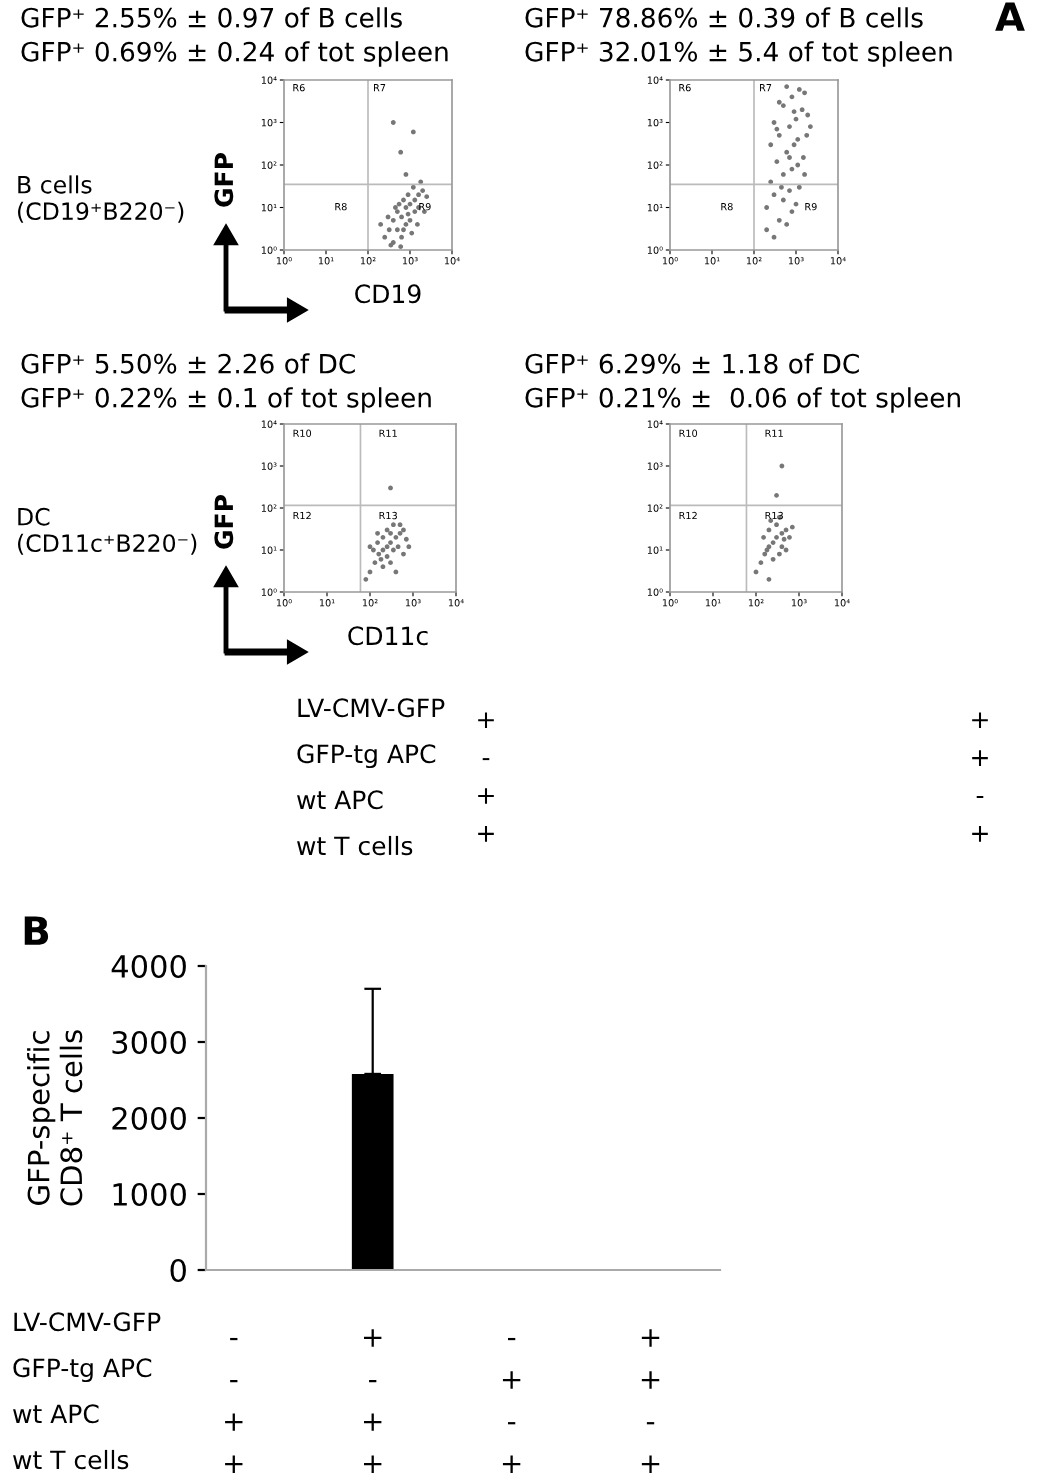 Image resolution: width=1040 pixels, height=1484 pixels. What do you see at coordinates (149, 1118) in the screenshot?
I see `y-tick-label: 2000` at bounding box center [149, 1118].